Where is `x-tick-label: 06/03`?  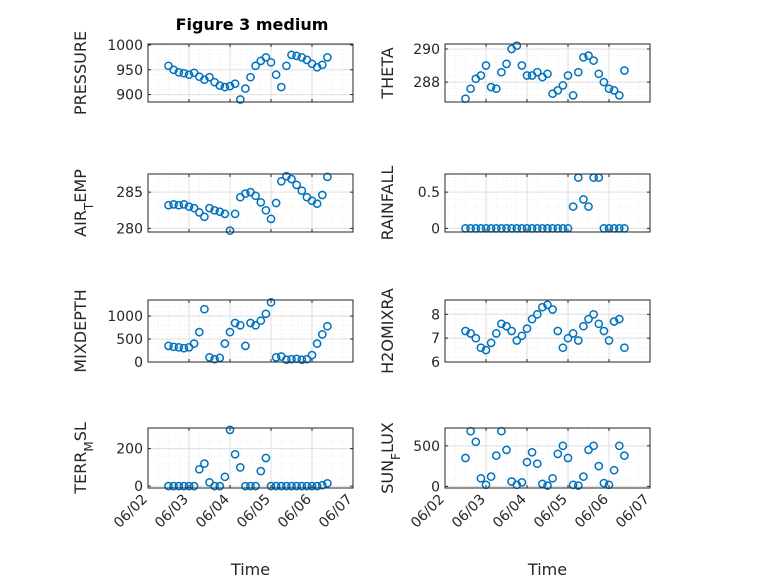
x-tick-label: 06/03 is located at coordinates (469, 512).